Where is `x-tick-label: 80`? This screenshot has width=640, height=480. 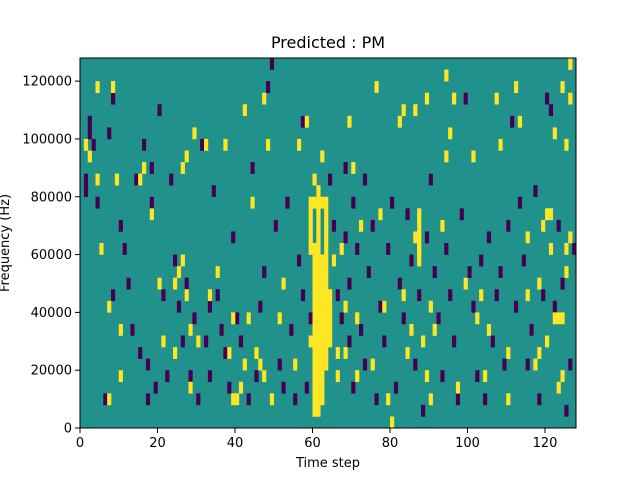 x-tick-label: 80 is located at coordinates (390, 443).